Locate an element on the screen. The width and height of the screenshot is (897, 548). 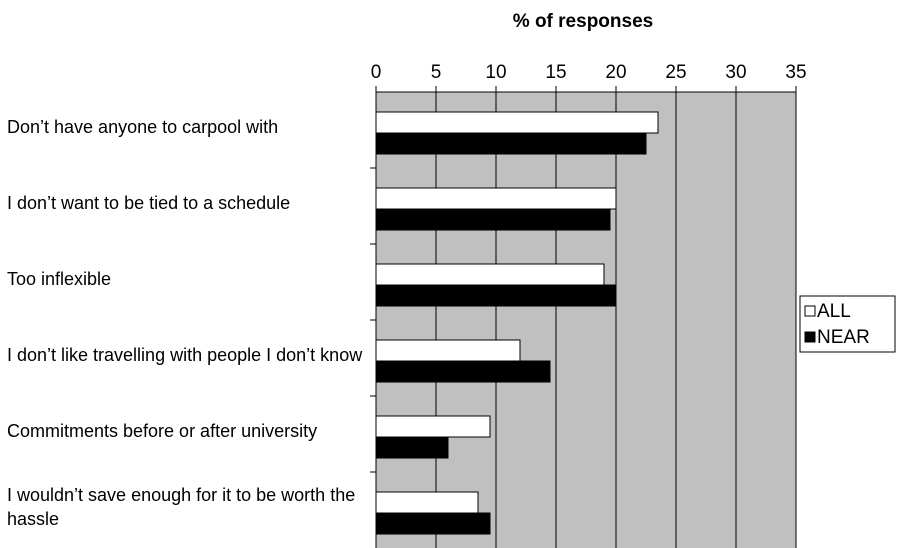
y-tick-label: Commitments before or after university is located at coordinates (162, 431).